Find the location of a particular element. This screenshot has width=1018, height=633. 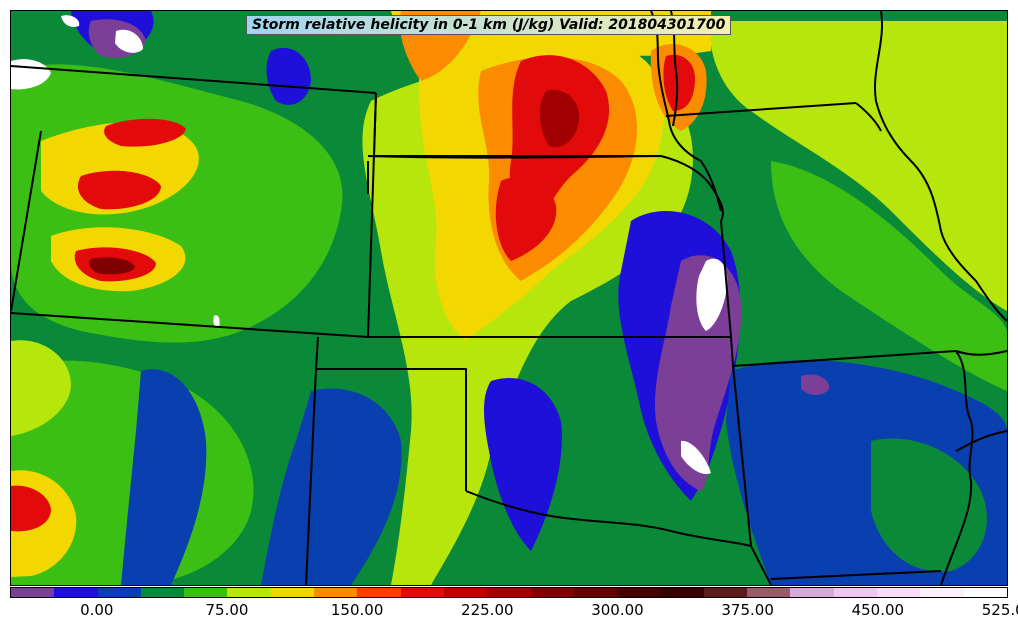

colorbar-tick-label: 225.00 is located at coordinates (487, 610).